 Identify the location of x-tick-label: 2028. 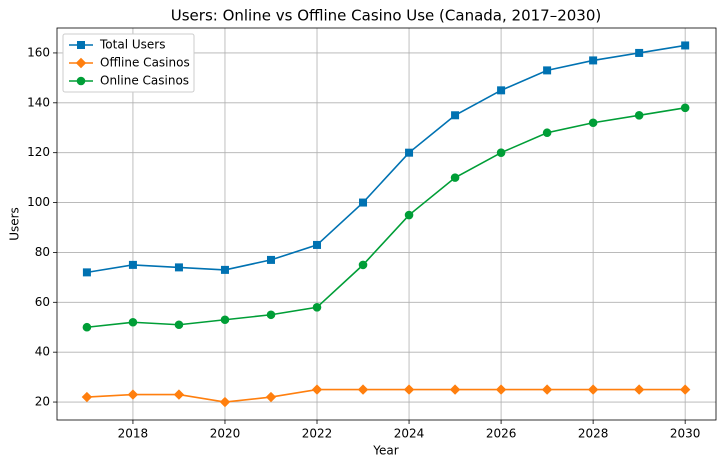
(593, 434).